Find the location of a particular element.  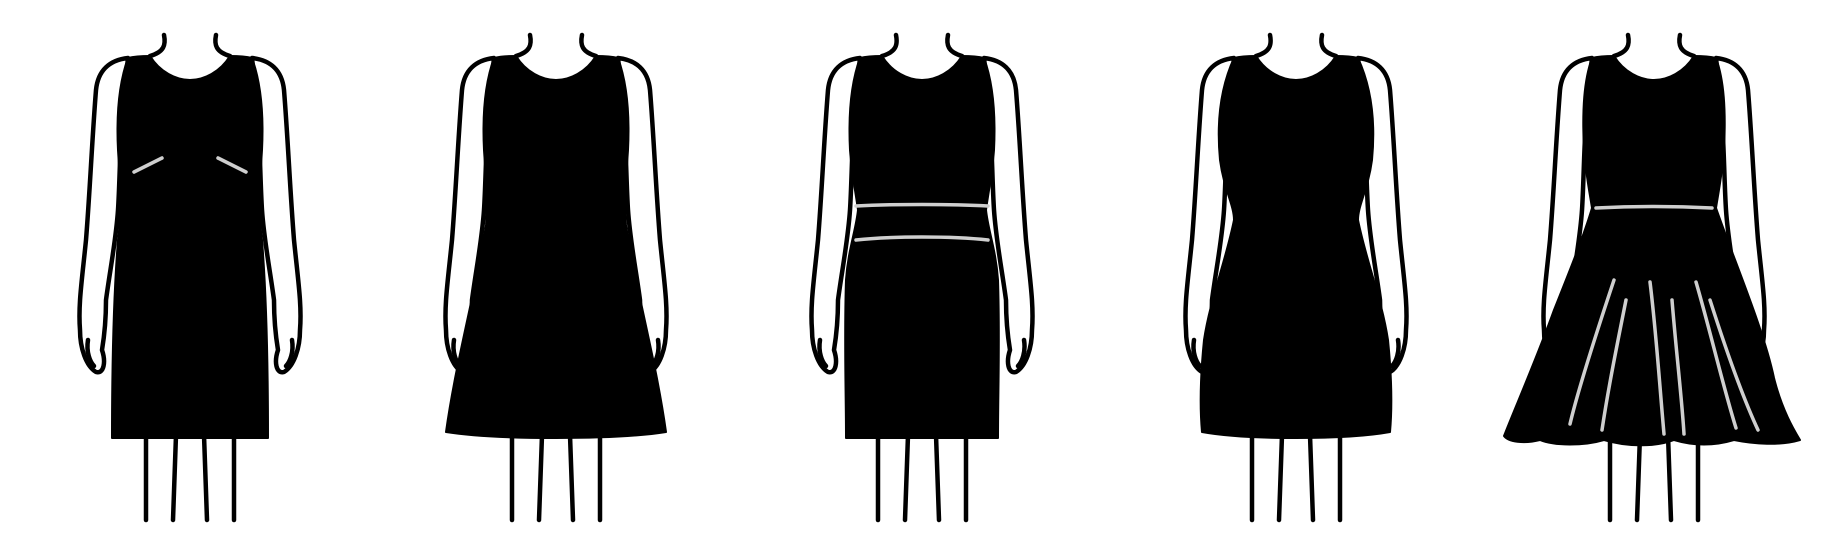

bust-dart-right is located at coordinates (232, 165).